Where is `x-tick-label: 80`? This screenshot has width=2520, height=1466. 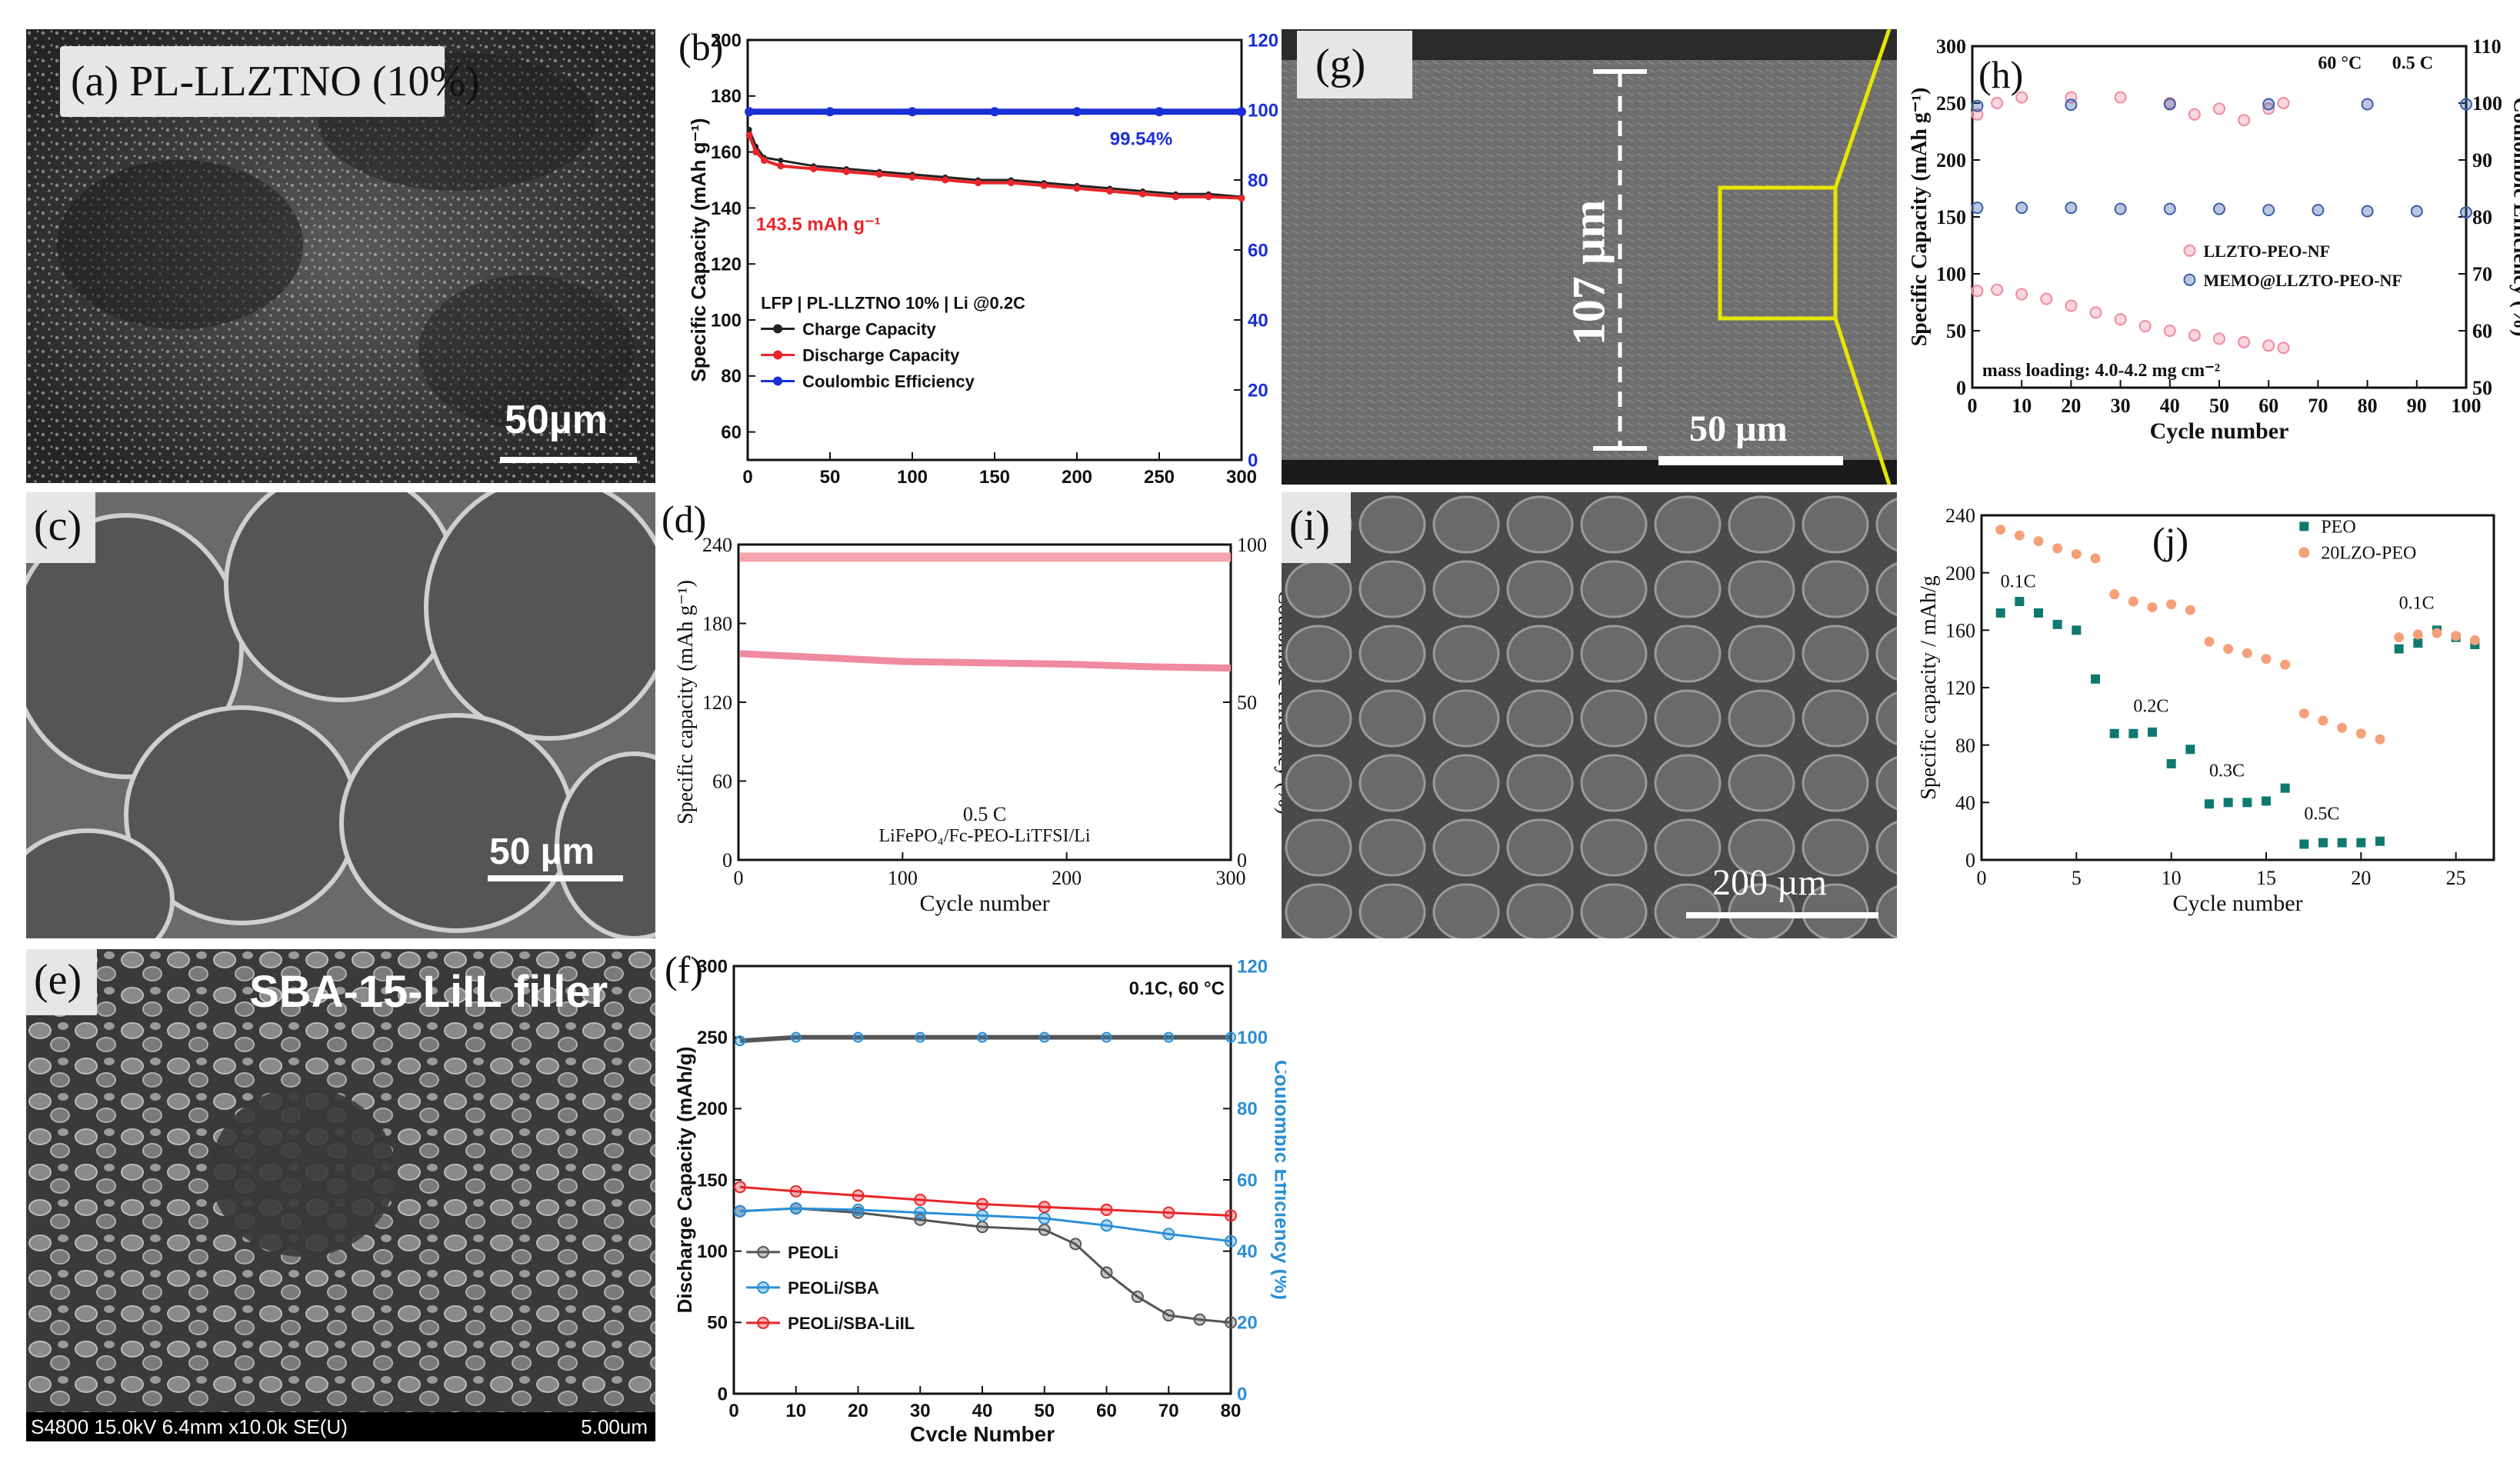
x-tick-label: 80 is located at coordinates (2368, 406).